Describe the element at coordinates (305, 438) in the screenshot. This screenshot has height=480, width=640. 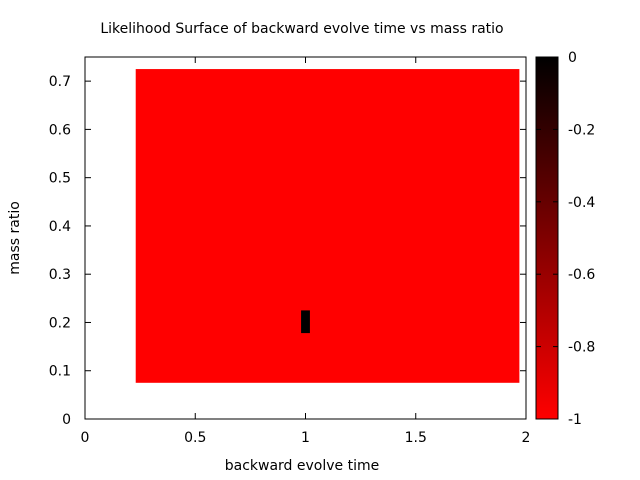
I see `x-tick-label: 1` at that location.